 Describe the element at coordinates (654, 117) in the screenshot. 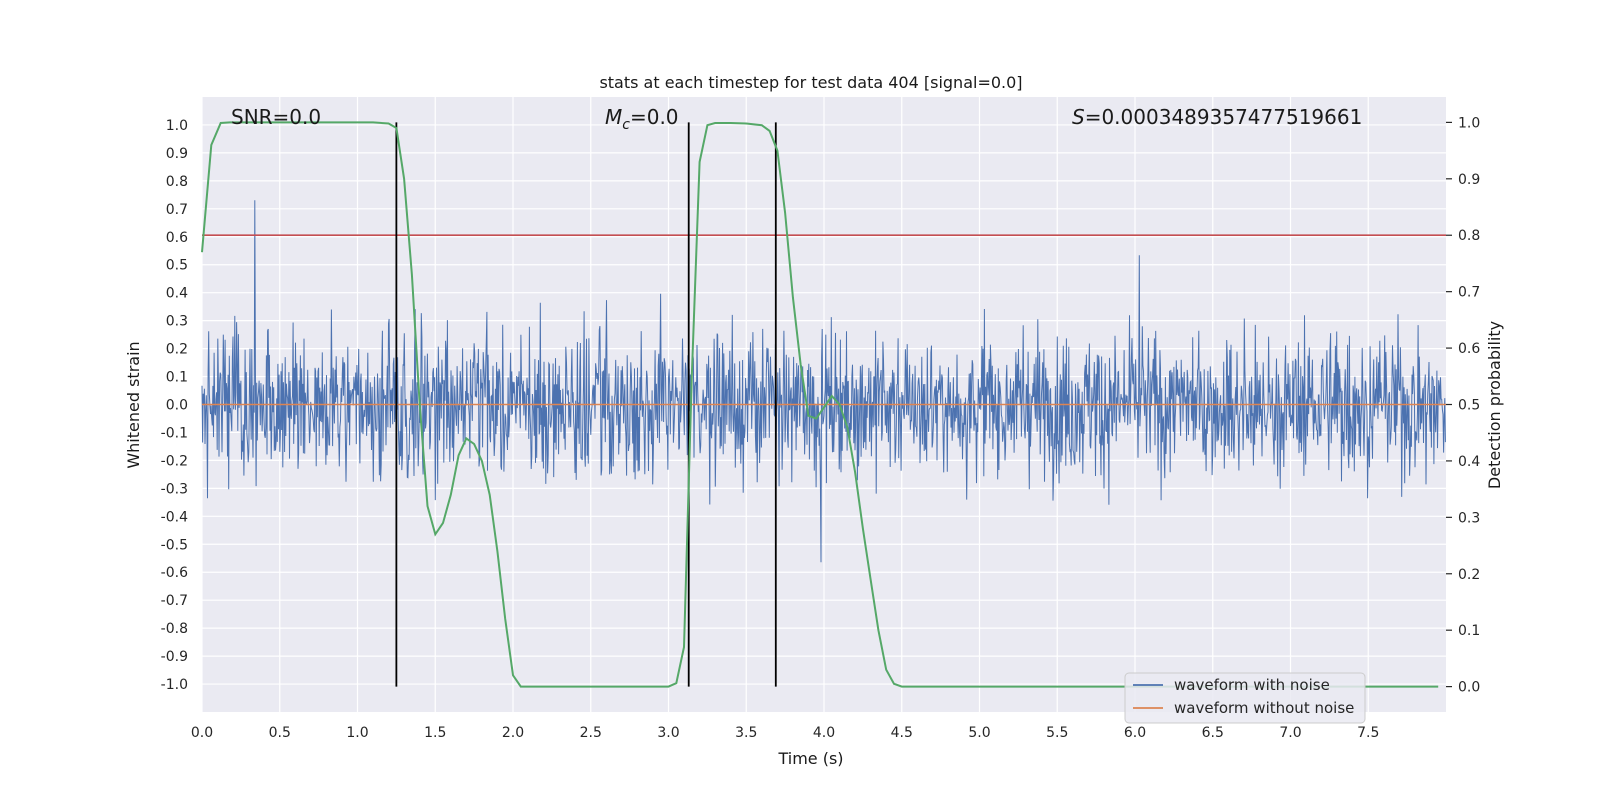

I see `chirp-mass-value: =0.0` at that location.